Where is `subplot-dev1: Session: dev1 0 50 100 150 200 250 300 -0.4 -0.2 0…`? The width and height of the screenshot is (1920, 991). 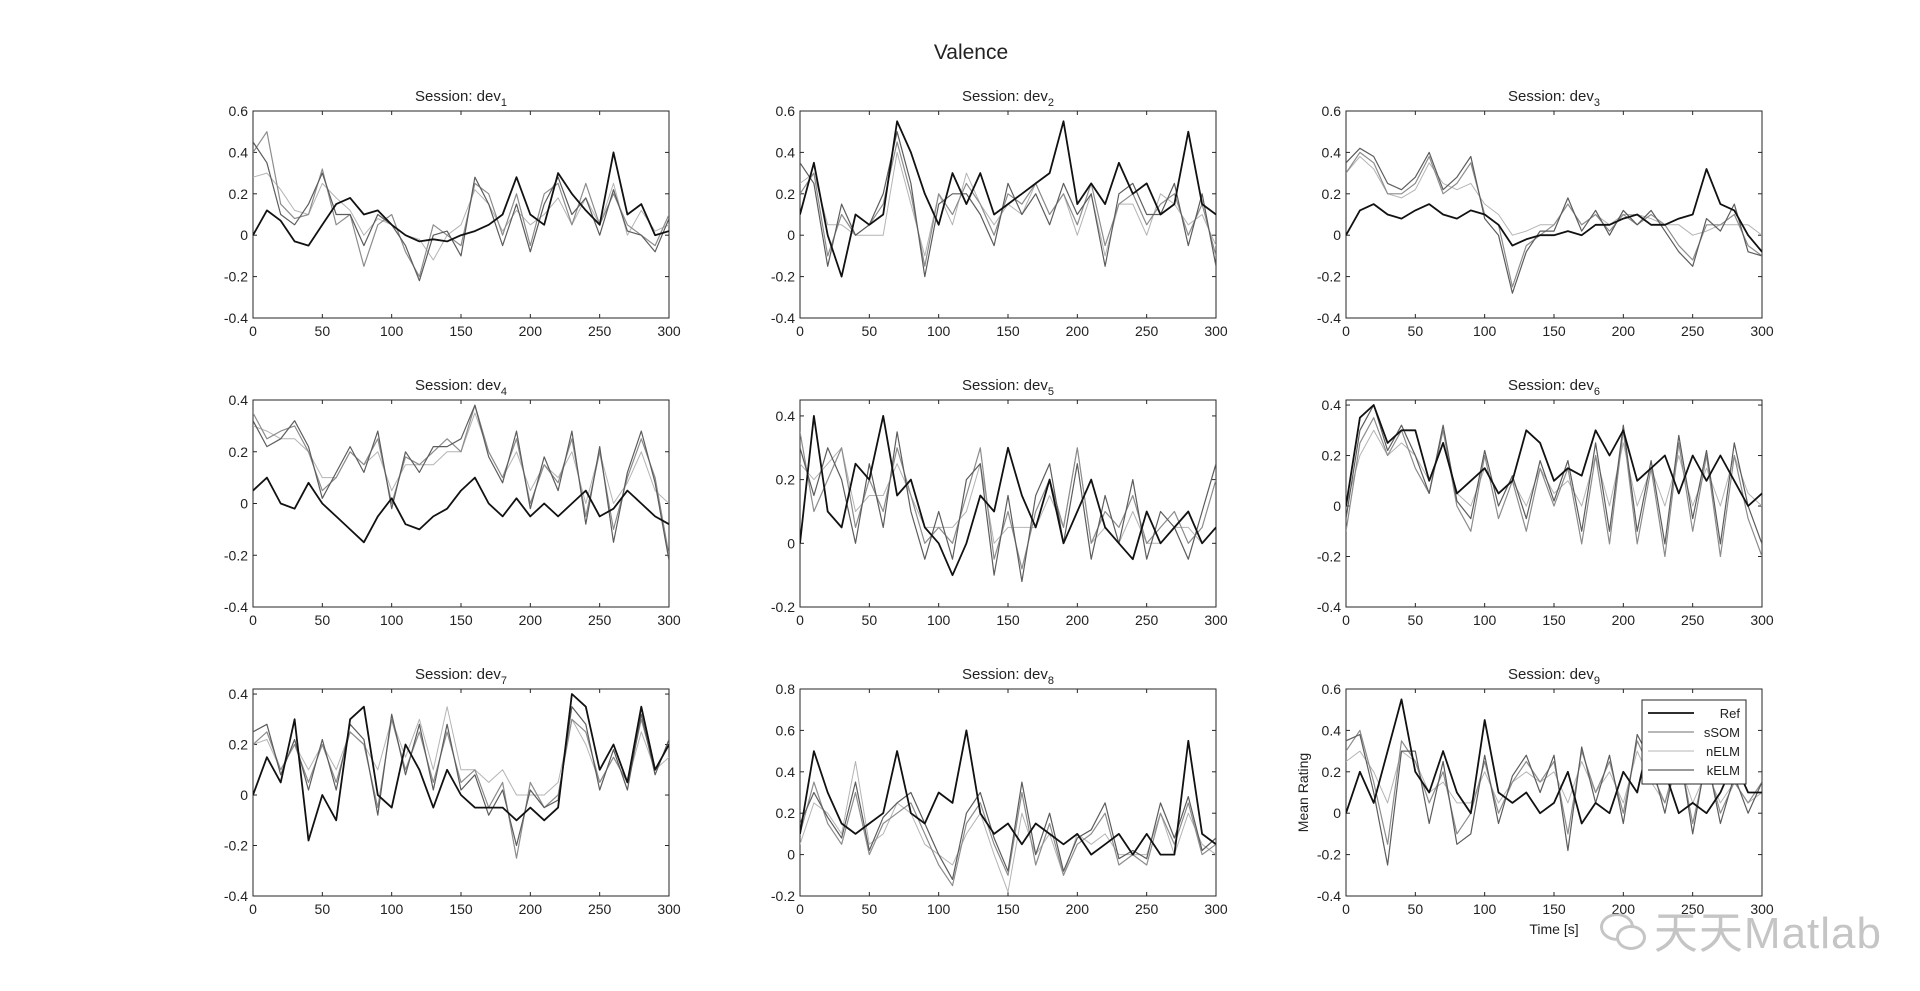
subplot-dev1: Session: dev1 0 50 100 150 200 250 300 -0.4 -0.2 0… is located at coordinates (452, 213).